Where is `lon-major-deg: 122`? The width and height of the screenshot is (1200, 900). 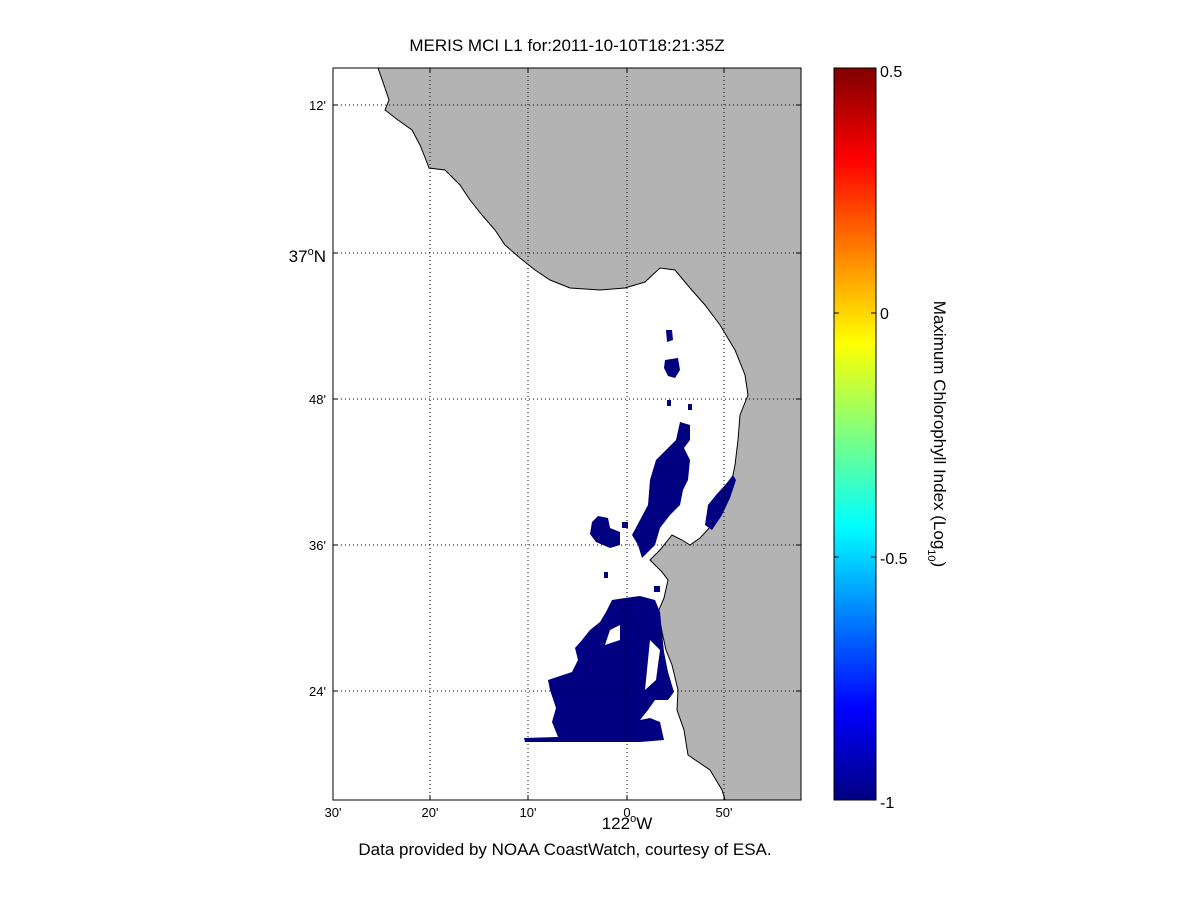 lon-major-deg: 122 is located at coordinates (616, 823).